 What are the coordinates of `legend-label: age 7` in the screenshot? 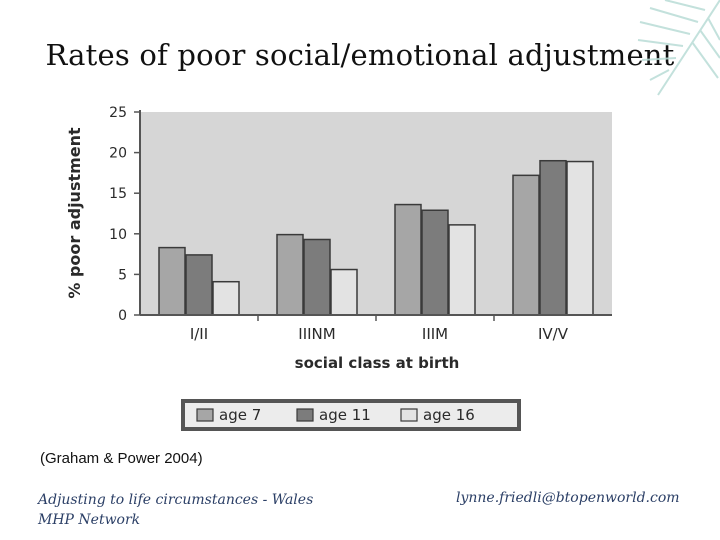 It's located at (240, 415).